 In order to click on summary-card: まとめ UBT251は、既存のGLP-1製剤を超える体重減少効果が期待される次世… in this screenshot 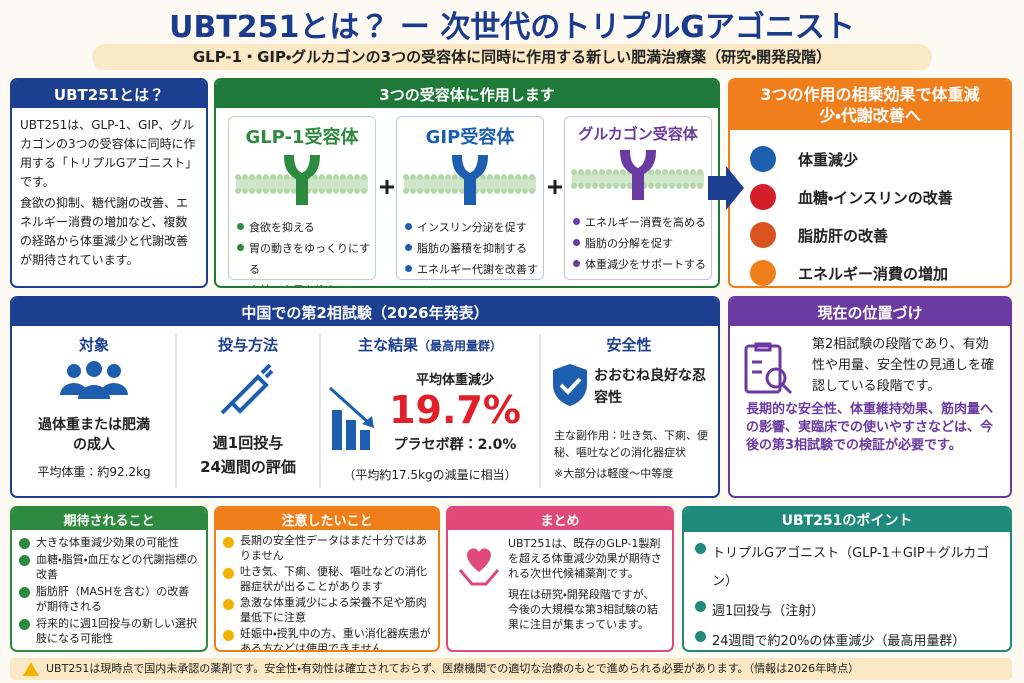, I will do `click(560, 579)`.